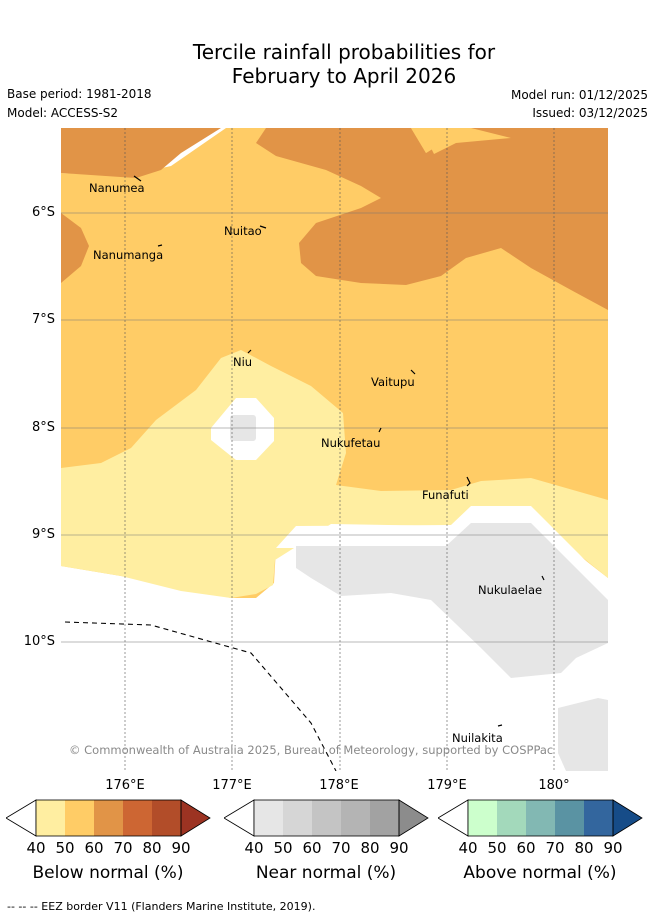 The width and height of the screenshot is (655, 919). I want to click on place-nukufetau: Nukufetau, so click(351, 443).